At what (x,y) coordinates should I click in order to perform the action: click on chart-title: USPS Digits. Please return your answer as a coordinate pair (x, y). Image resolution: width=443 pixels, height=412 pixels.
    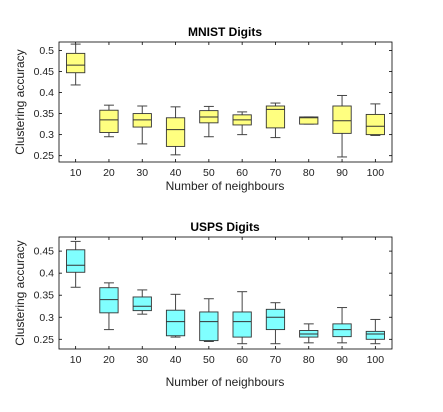
    Looking at the image, I should click on (225, 227).